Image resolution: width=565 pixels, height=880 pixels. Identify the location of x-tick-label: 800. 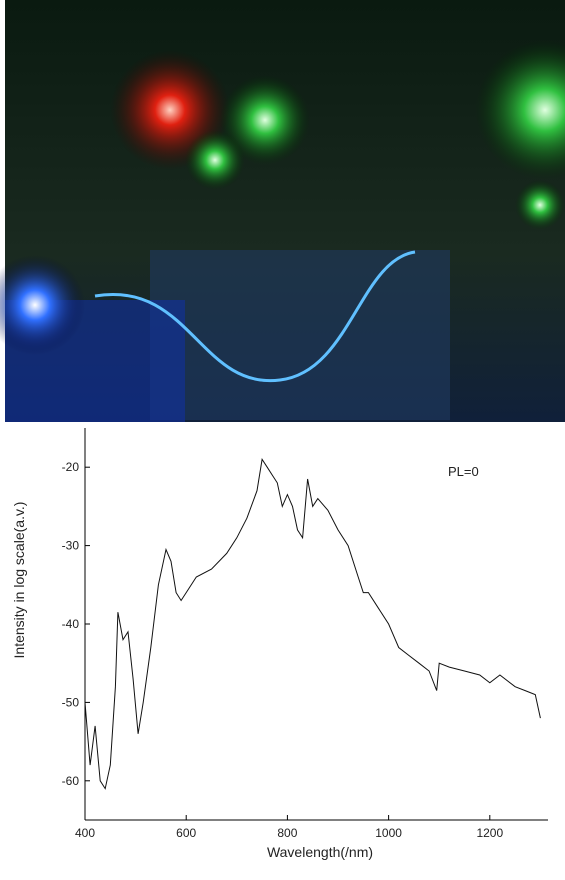
(287, 833).